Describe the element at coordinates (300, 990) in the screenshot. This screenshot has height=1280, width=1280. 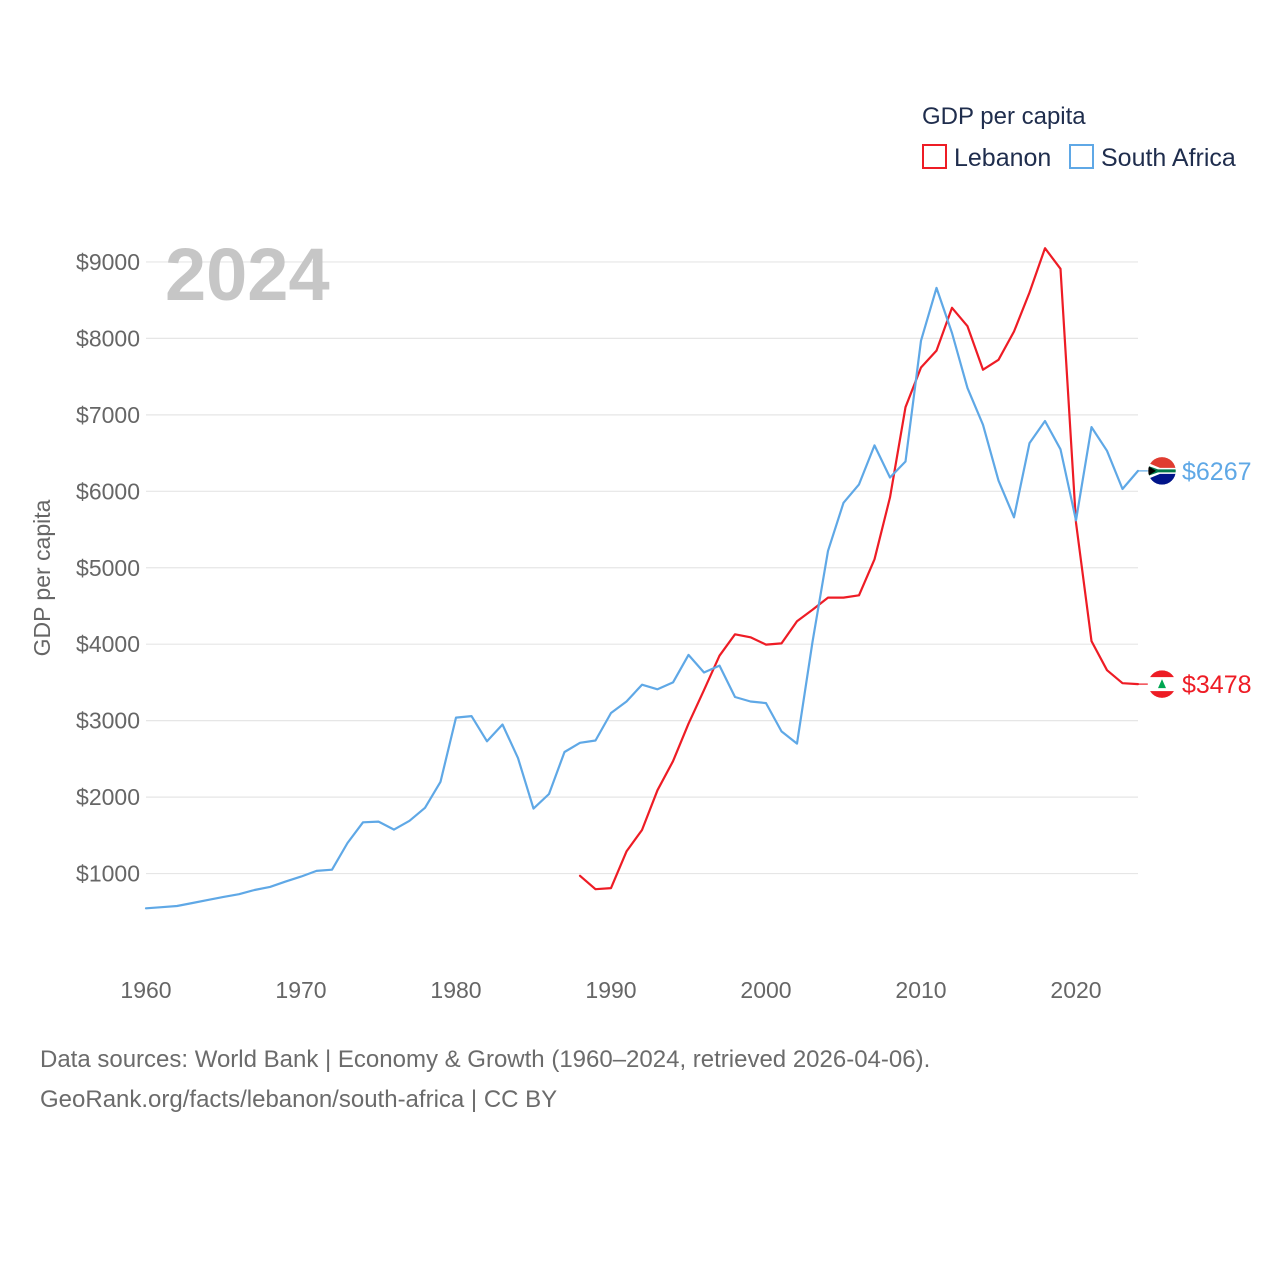
I see `x-tick-label: 1970` at that location.